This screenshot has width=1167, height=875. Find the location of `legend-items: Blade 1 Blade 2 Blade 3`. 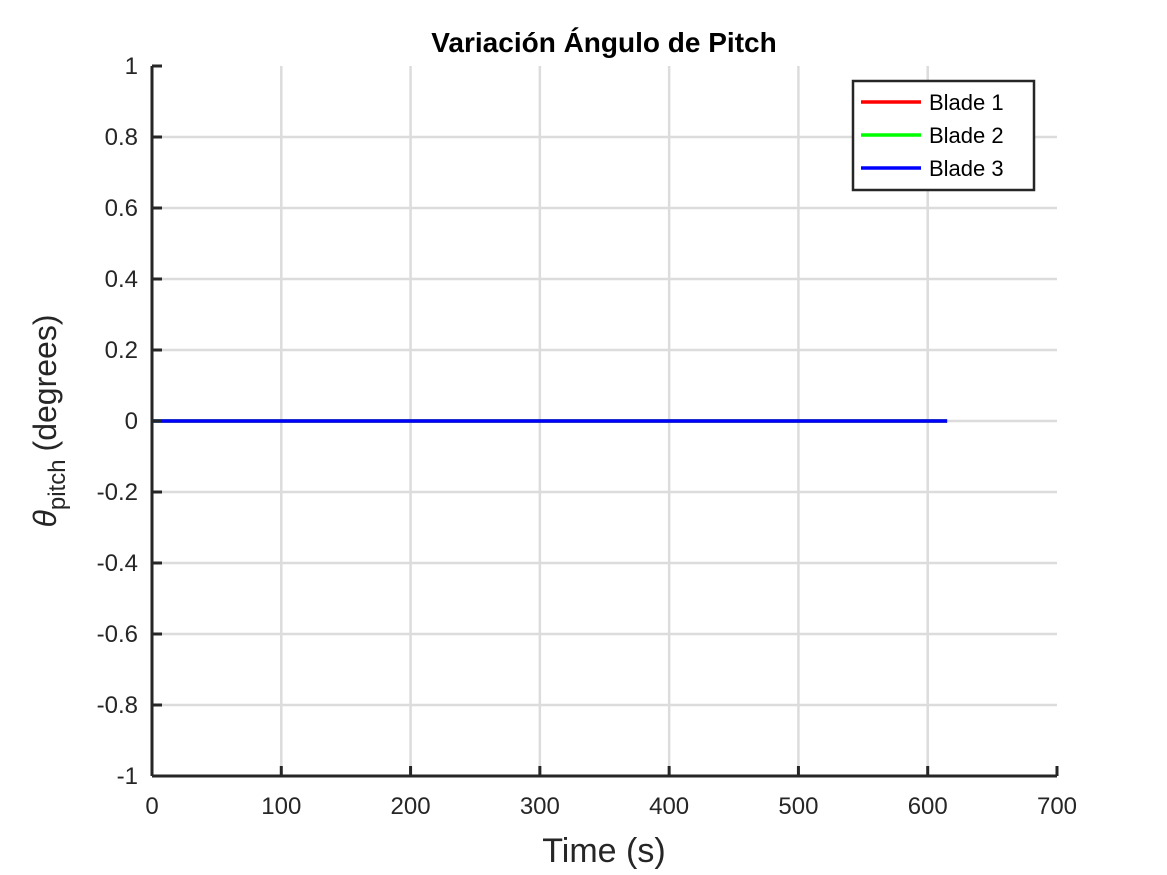

legend-items: Blade 1 Blade 2 Blade 3 is located at coordinates (932, 135).